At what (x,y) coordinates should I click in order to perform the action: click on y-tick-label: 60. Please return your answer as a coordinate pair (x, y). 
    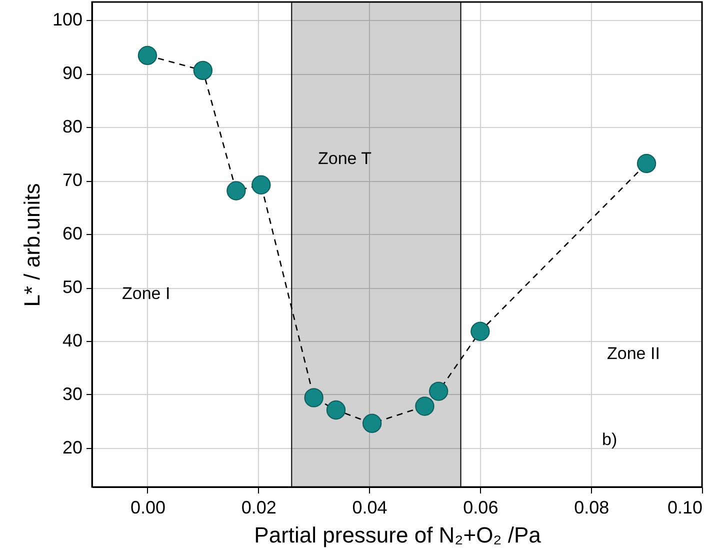
    Looking at the image, I should click on (72, 234).